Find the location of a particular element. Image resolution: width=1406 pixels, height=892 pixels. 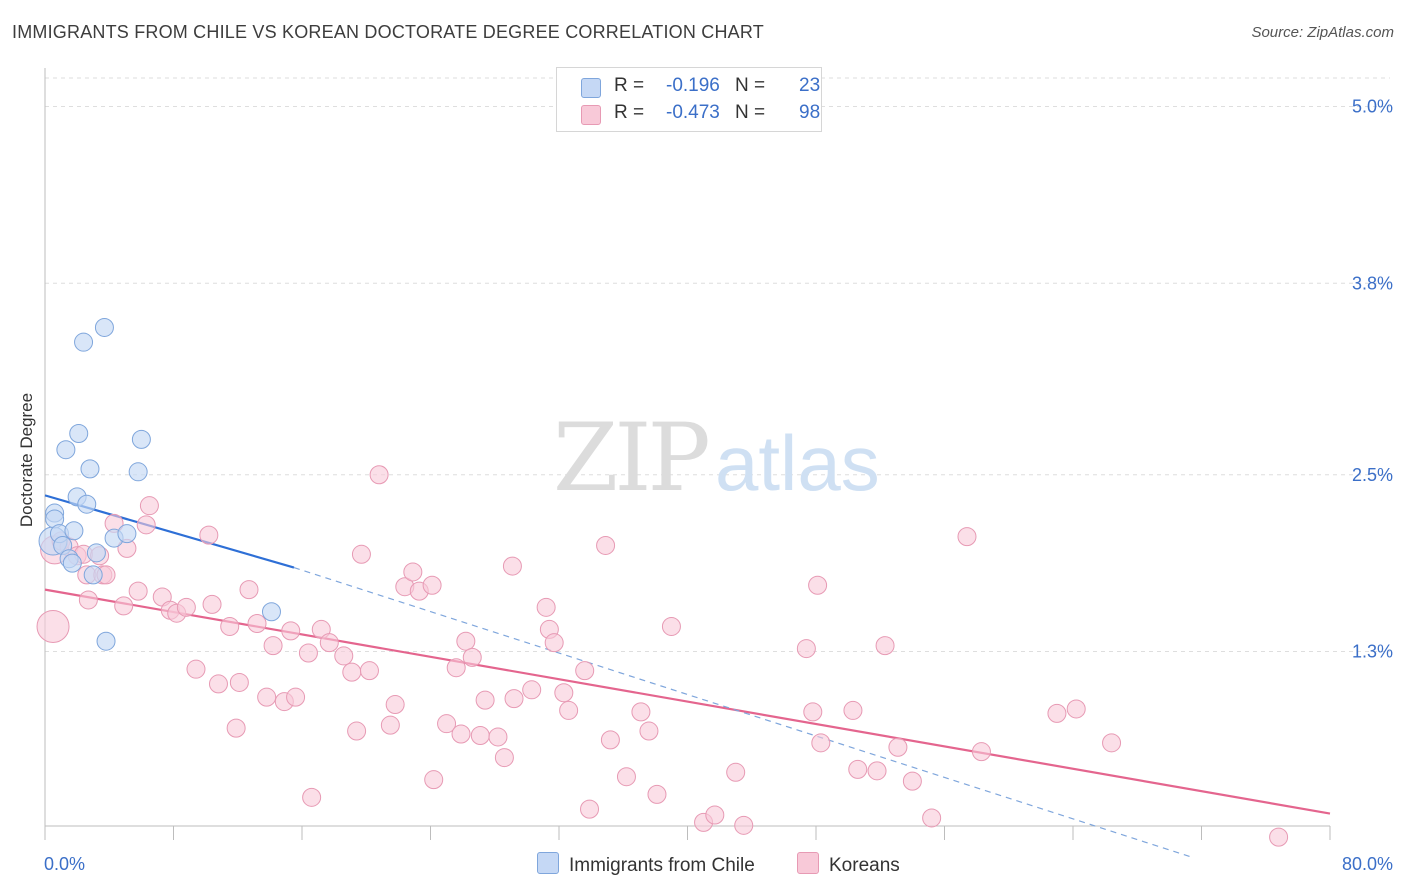

bottom-swatch-koreans is located at coordinates (808, 863).